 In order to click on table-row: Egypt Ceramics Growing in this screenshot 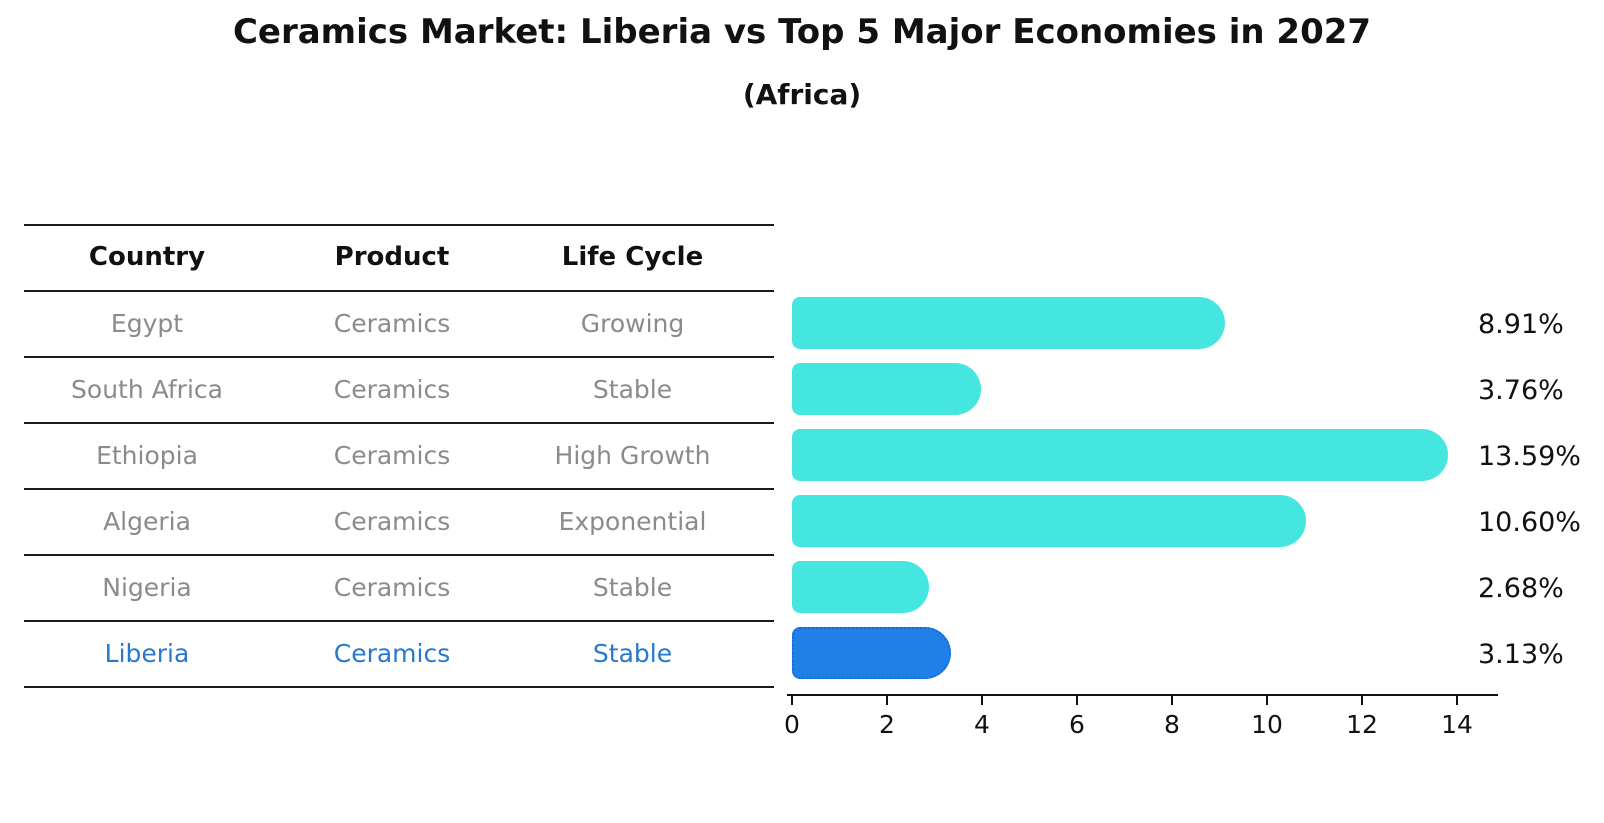, I will do `click(387, 323)`.